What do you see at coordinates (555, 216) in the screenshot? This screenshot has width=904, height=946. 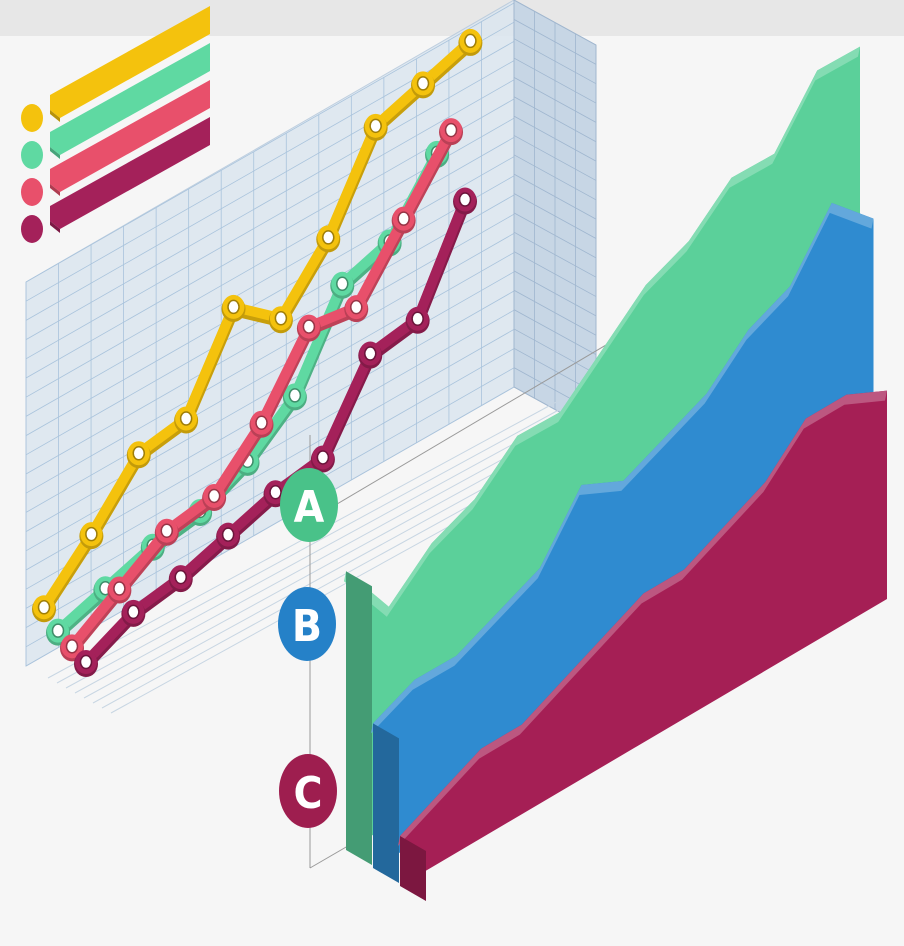 I see `line-chart-side-panel` at bounding box center [555, 216].